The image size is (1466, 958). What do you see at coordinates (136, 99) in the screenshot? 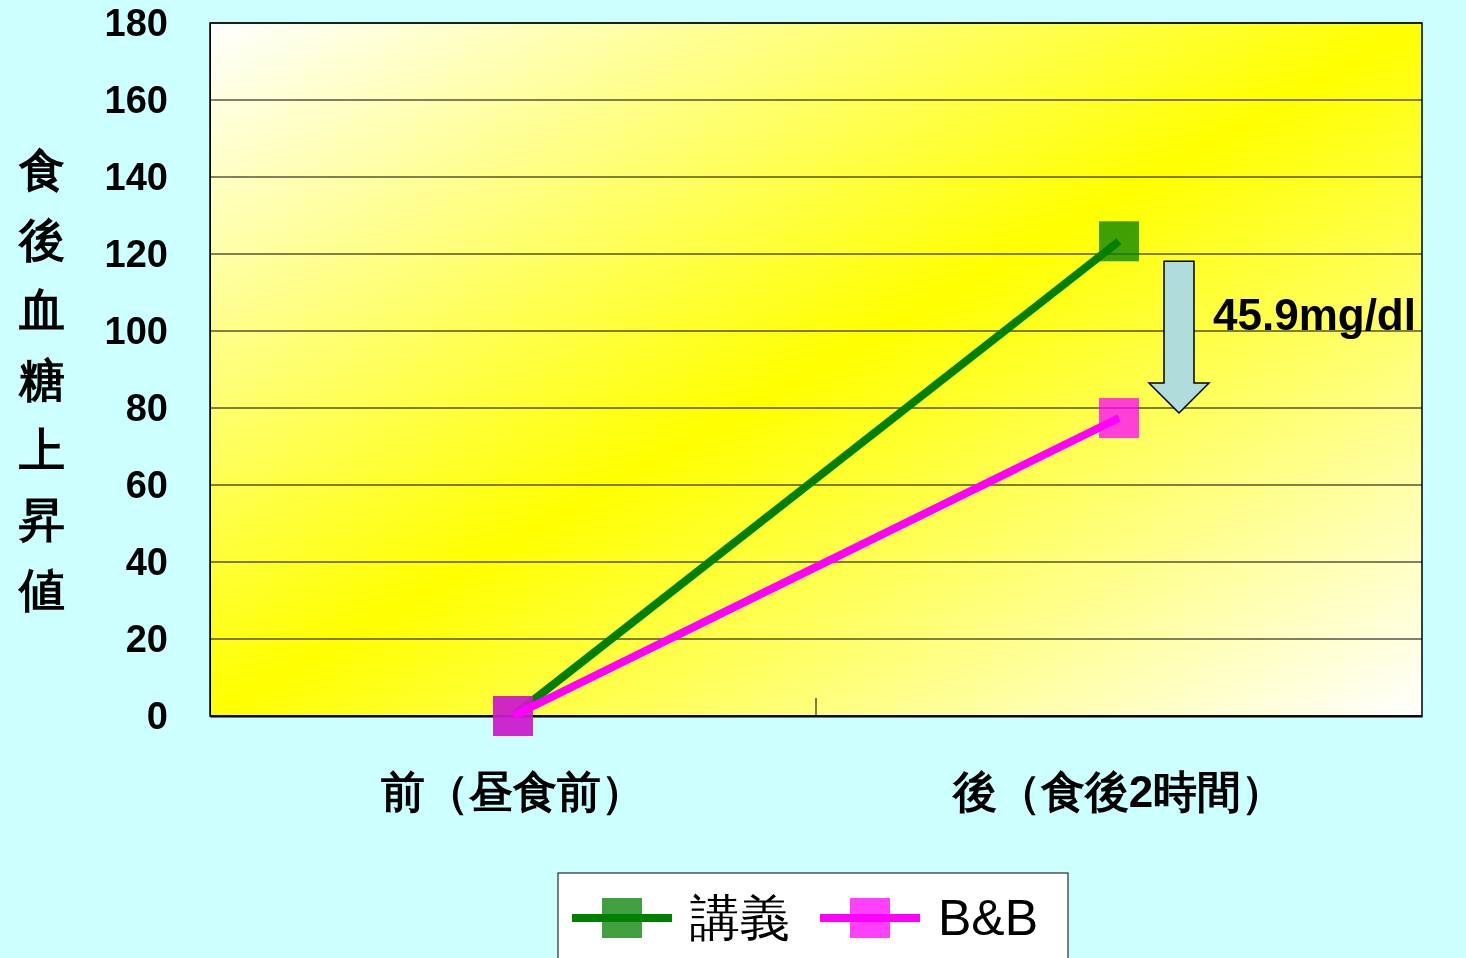
I see `y-tick-label: 160` at bounding box center [136, 99].